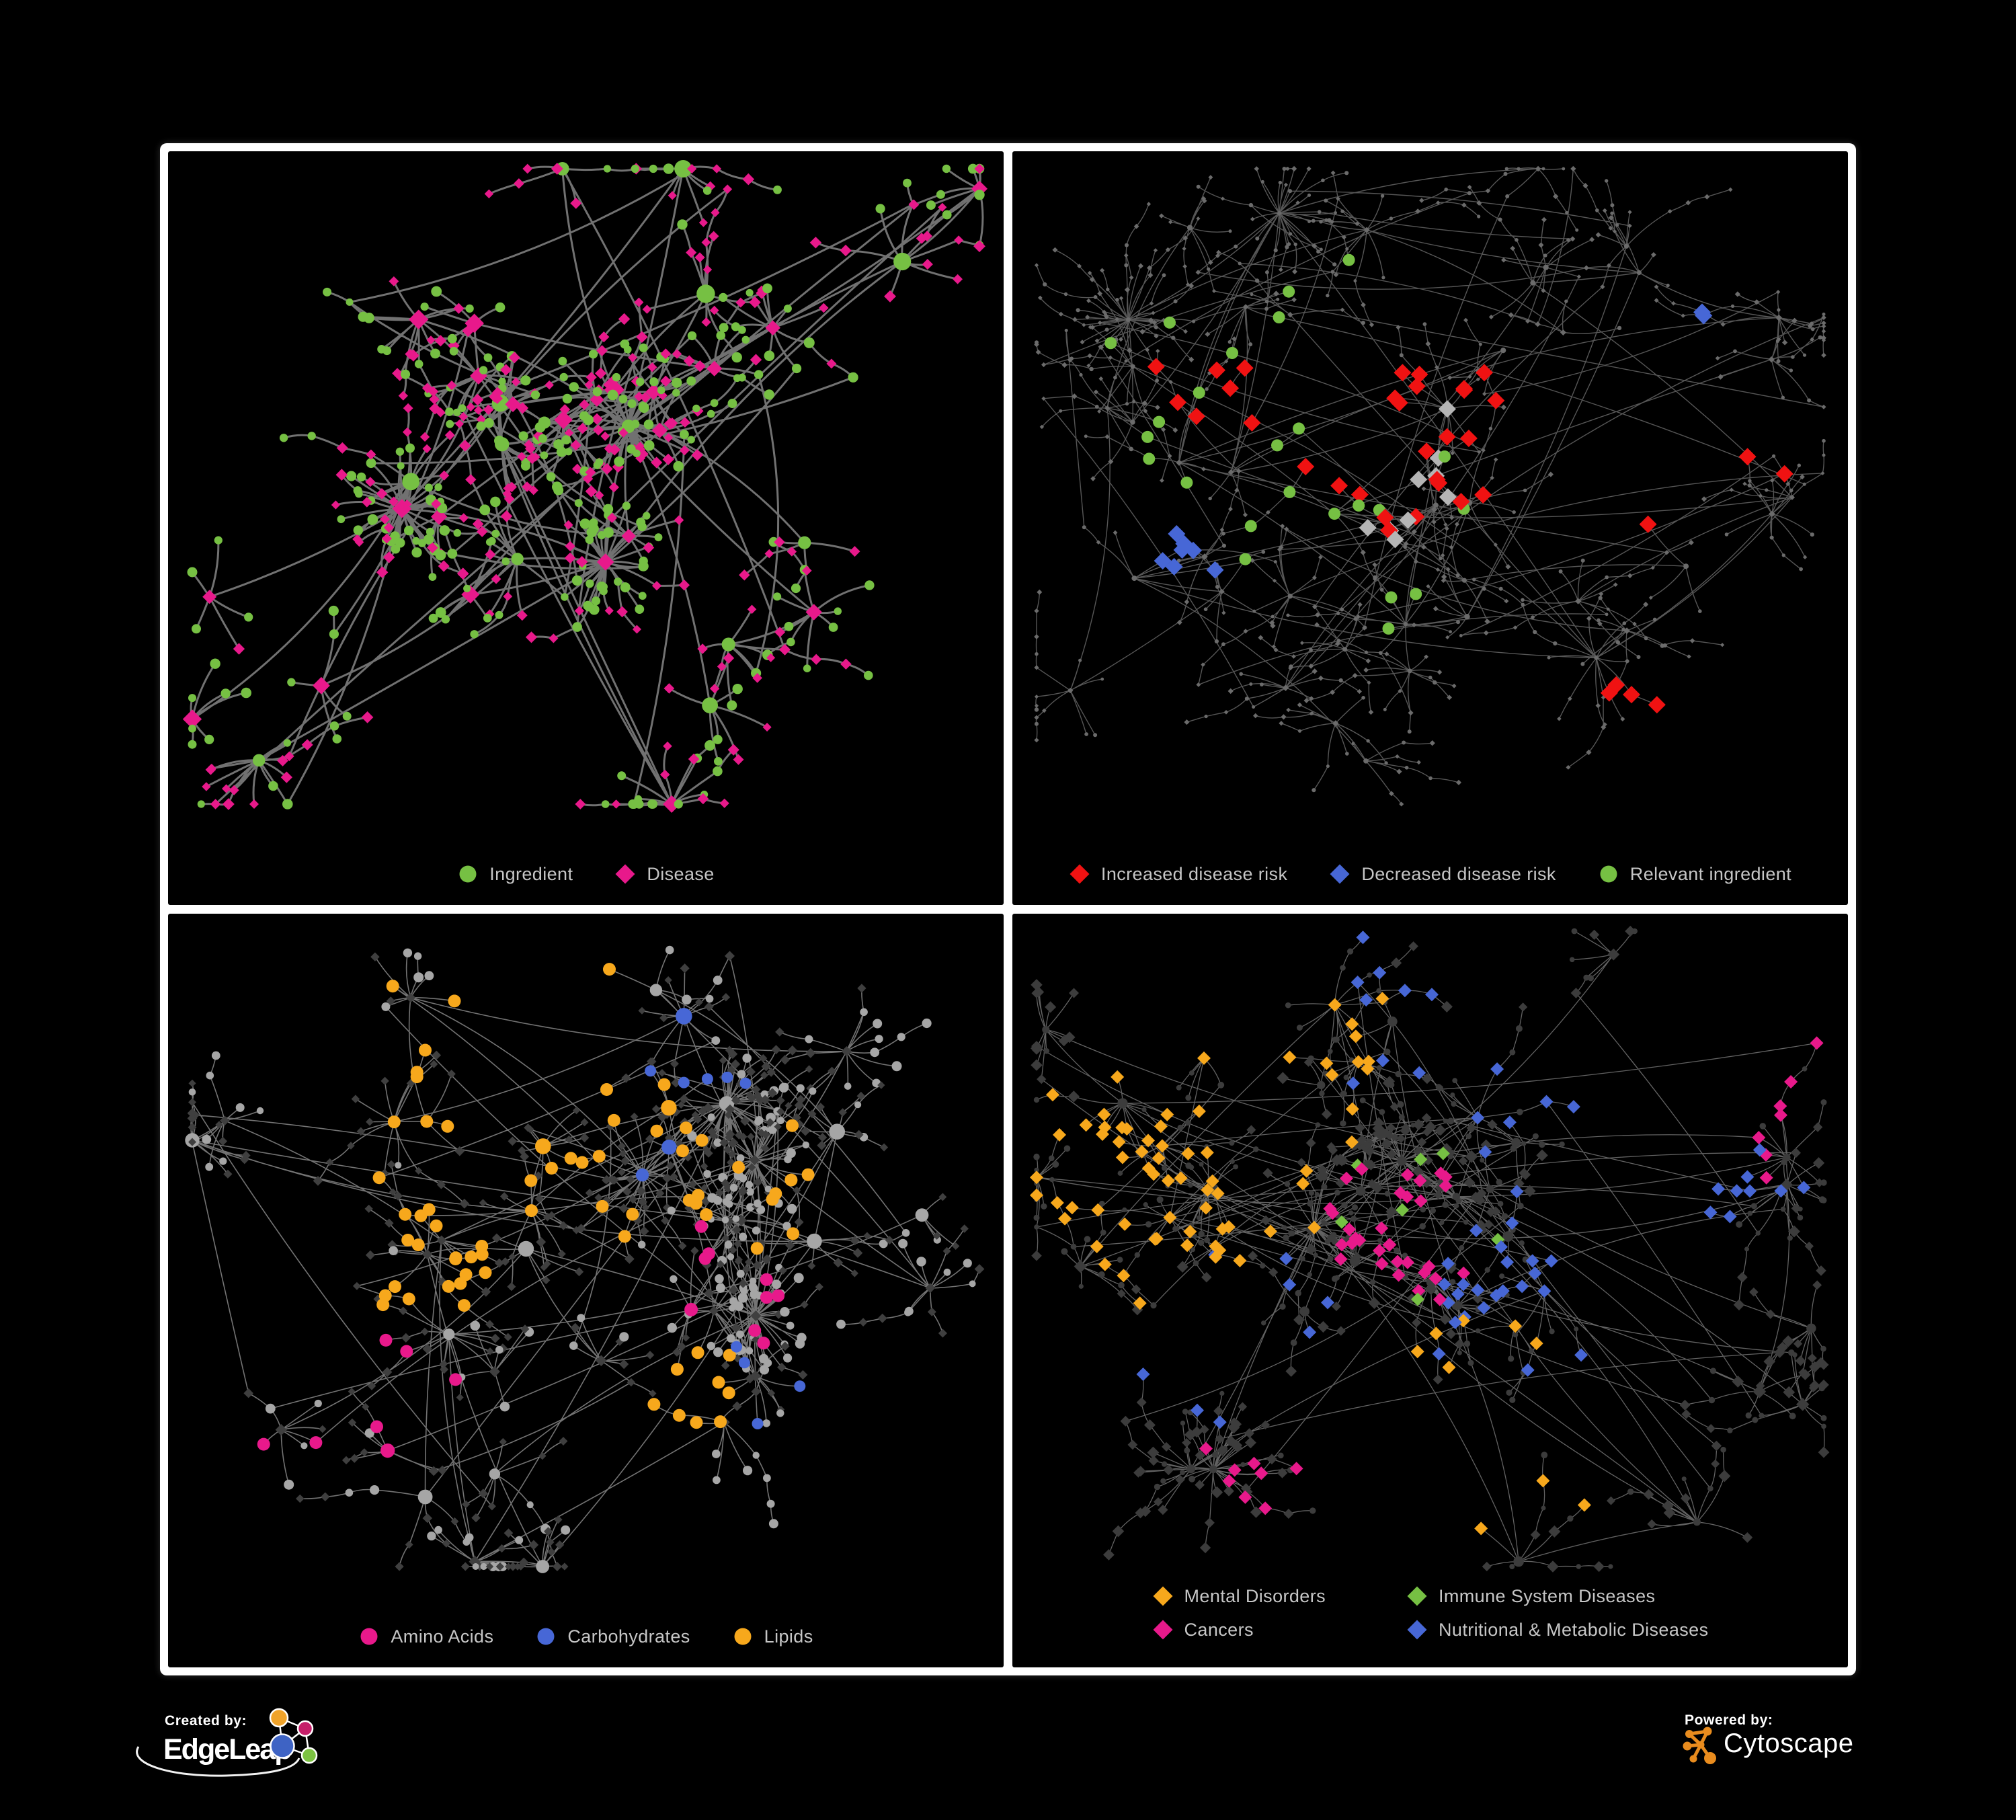 The width and height of the screenshot is (2016, 1820). Describe the element at coordinates (293, 1736) in the screenshot. I see `edgeleap-logo` at that location.